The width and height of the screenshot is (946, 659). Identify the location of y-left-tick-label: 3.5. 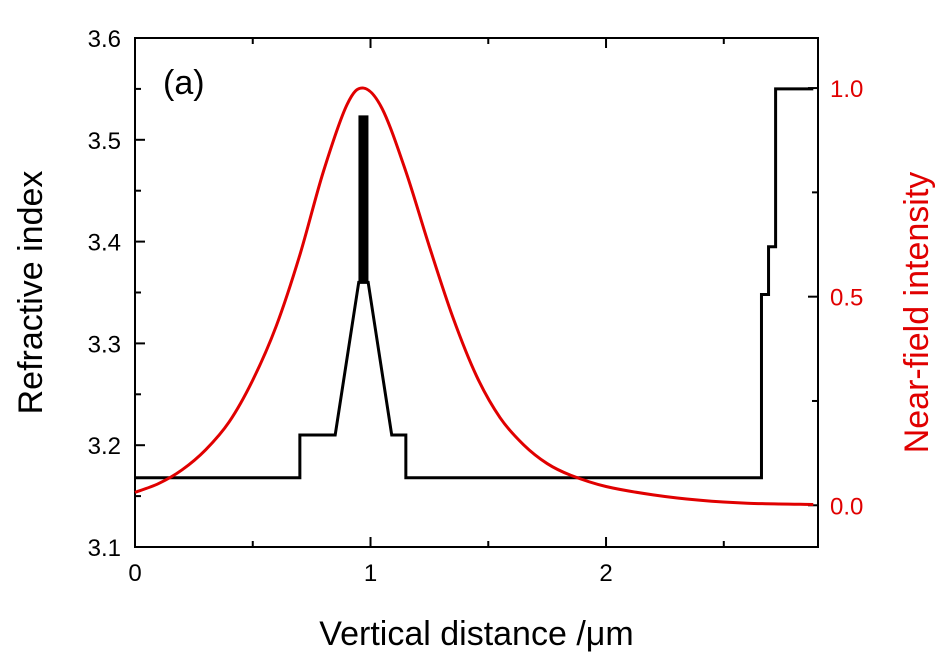
(104, 141).